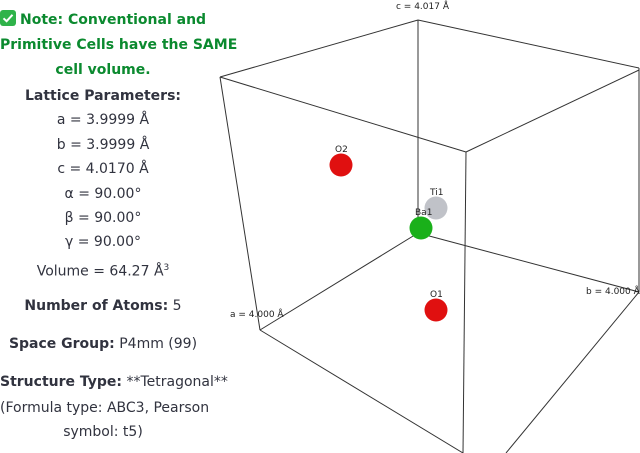 The height and width of the screenshot is (453, 640). Describe the element at coordinates (436, 295) in the screenshot. I see `atom-label: O1` at that location.